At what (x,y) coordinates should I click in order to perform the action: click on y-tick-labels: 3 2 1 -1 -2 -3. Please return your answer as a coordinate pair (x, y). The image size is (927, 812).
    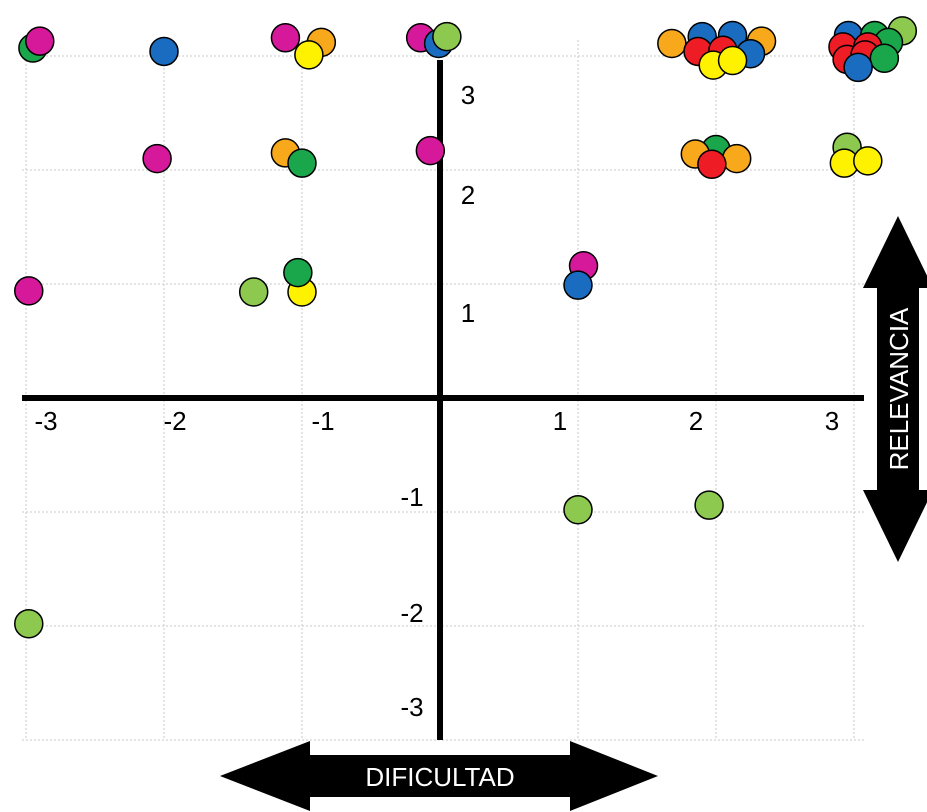
    Looking at the image, I should click on (437, 401).